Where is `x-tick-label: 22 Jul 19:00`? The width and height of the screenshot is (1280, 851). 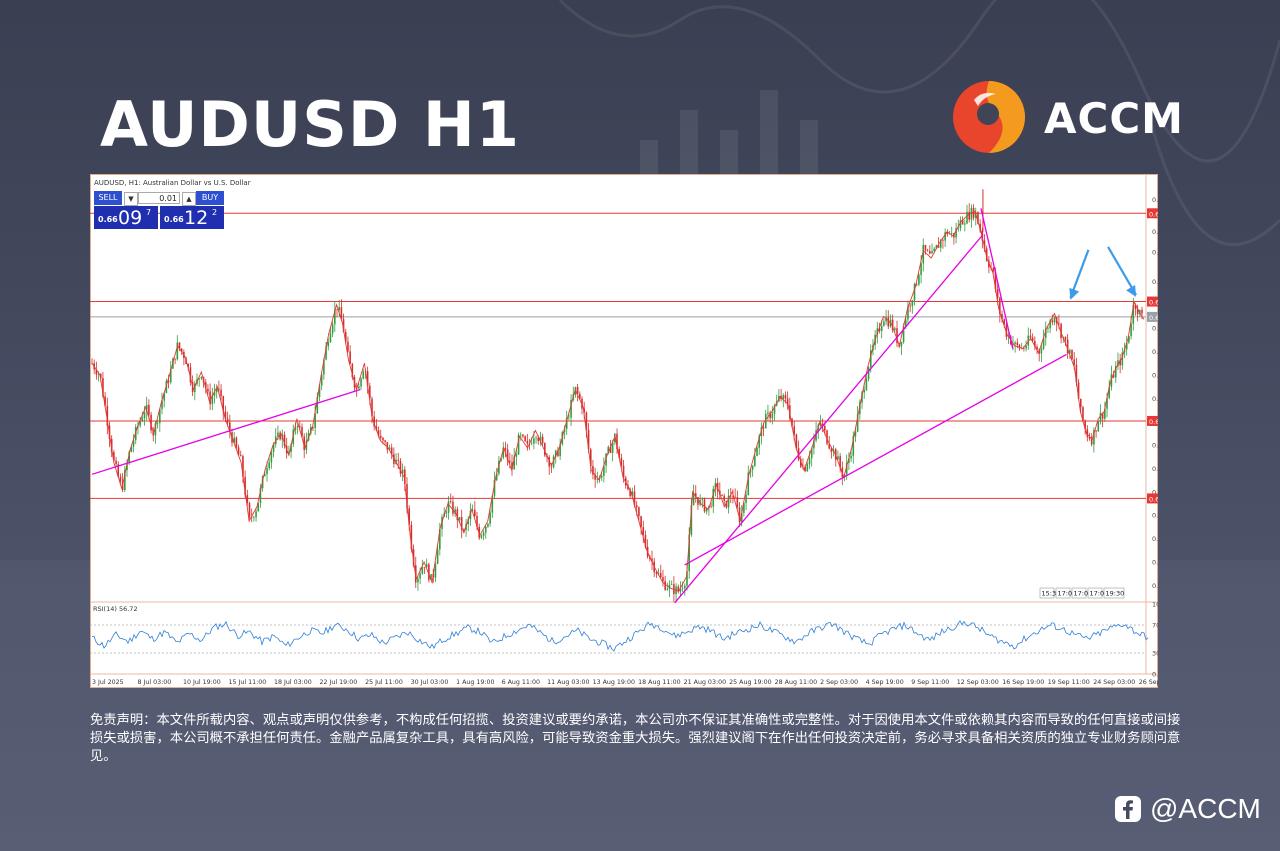
x-tick-label: 22 Jul 19:00 is located at coordinates (339, 682).